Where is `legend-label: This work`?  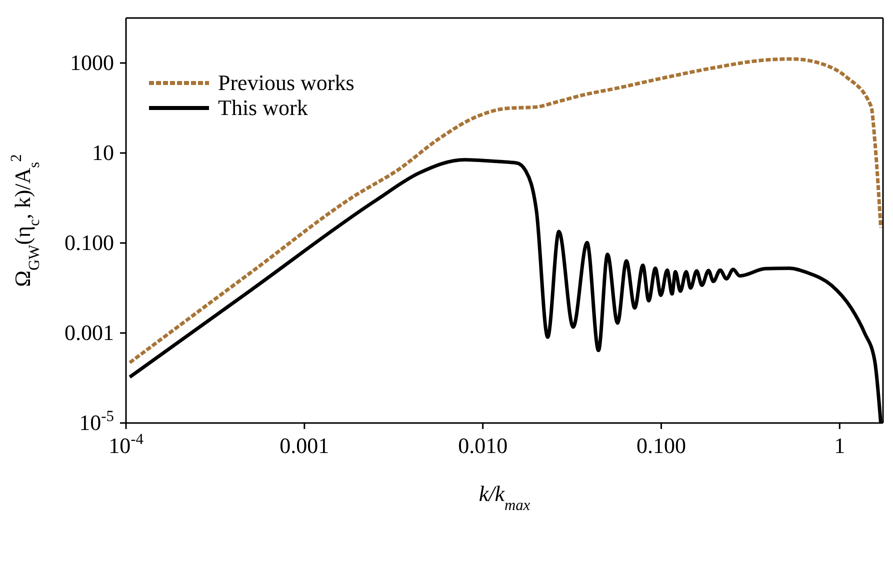
legend-label: This work is located at coordinates (263, 107).